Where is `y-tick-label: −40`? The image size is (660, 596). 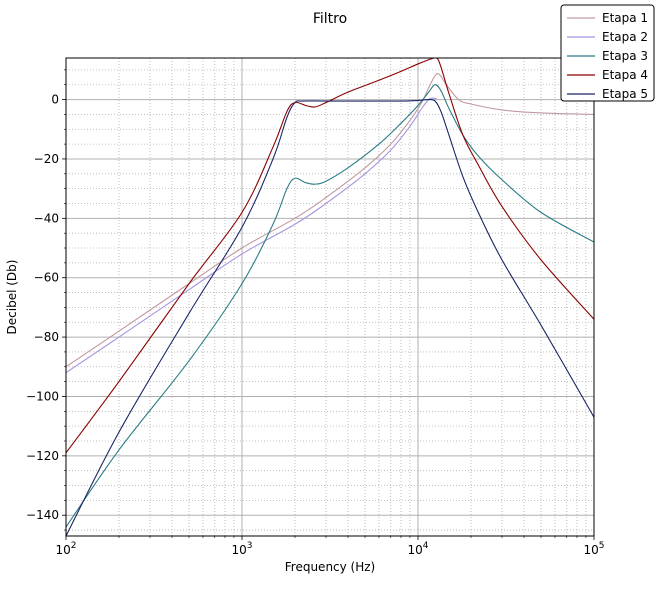 y-tick-label: −40 is located at coordinates (46, 218).